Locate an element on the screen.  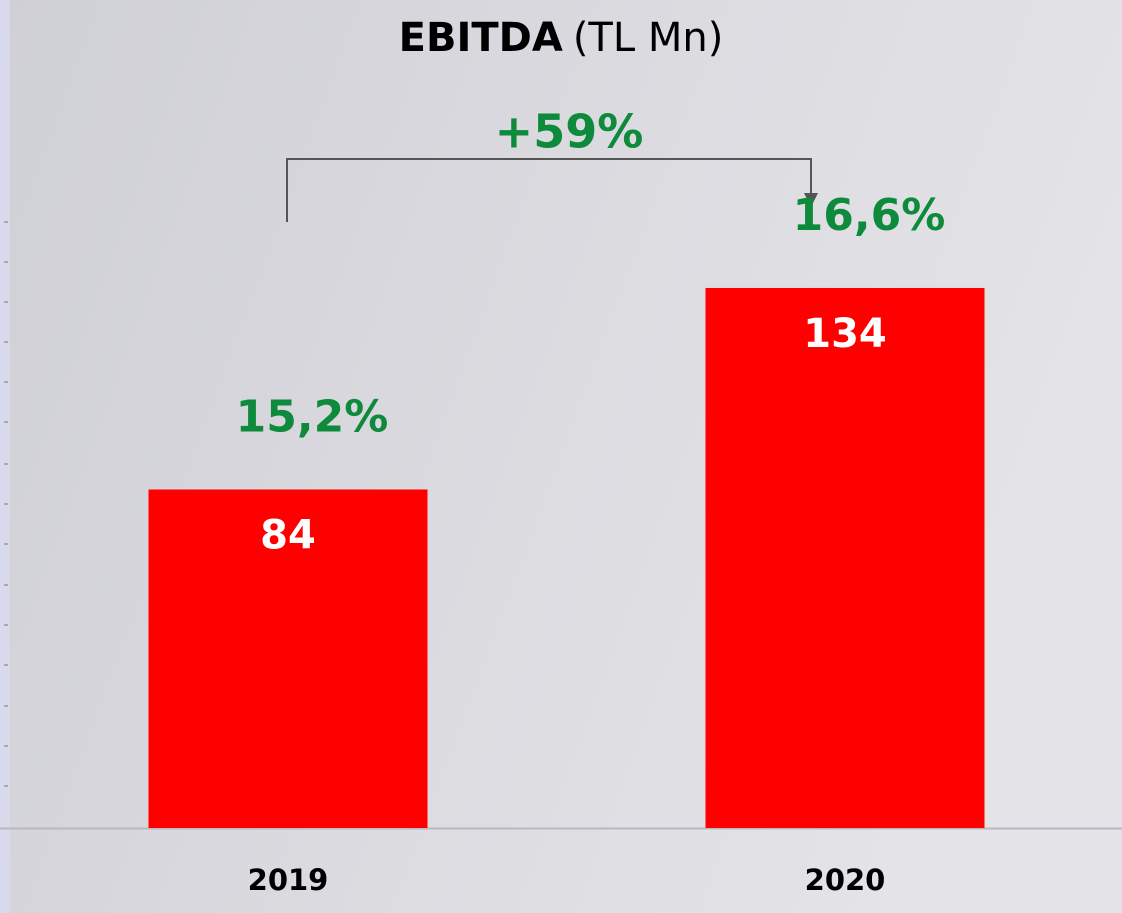
value-label: 134 is located at coordinates (845, 334).